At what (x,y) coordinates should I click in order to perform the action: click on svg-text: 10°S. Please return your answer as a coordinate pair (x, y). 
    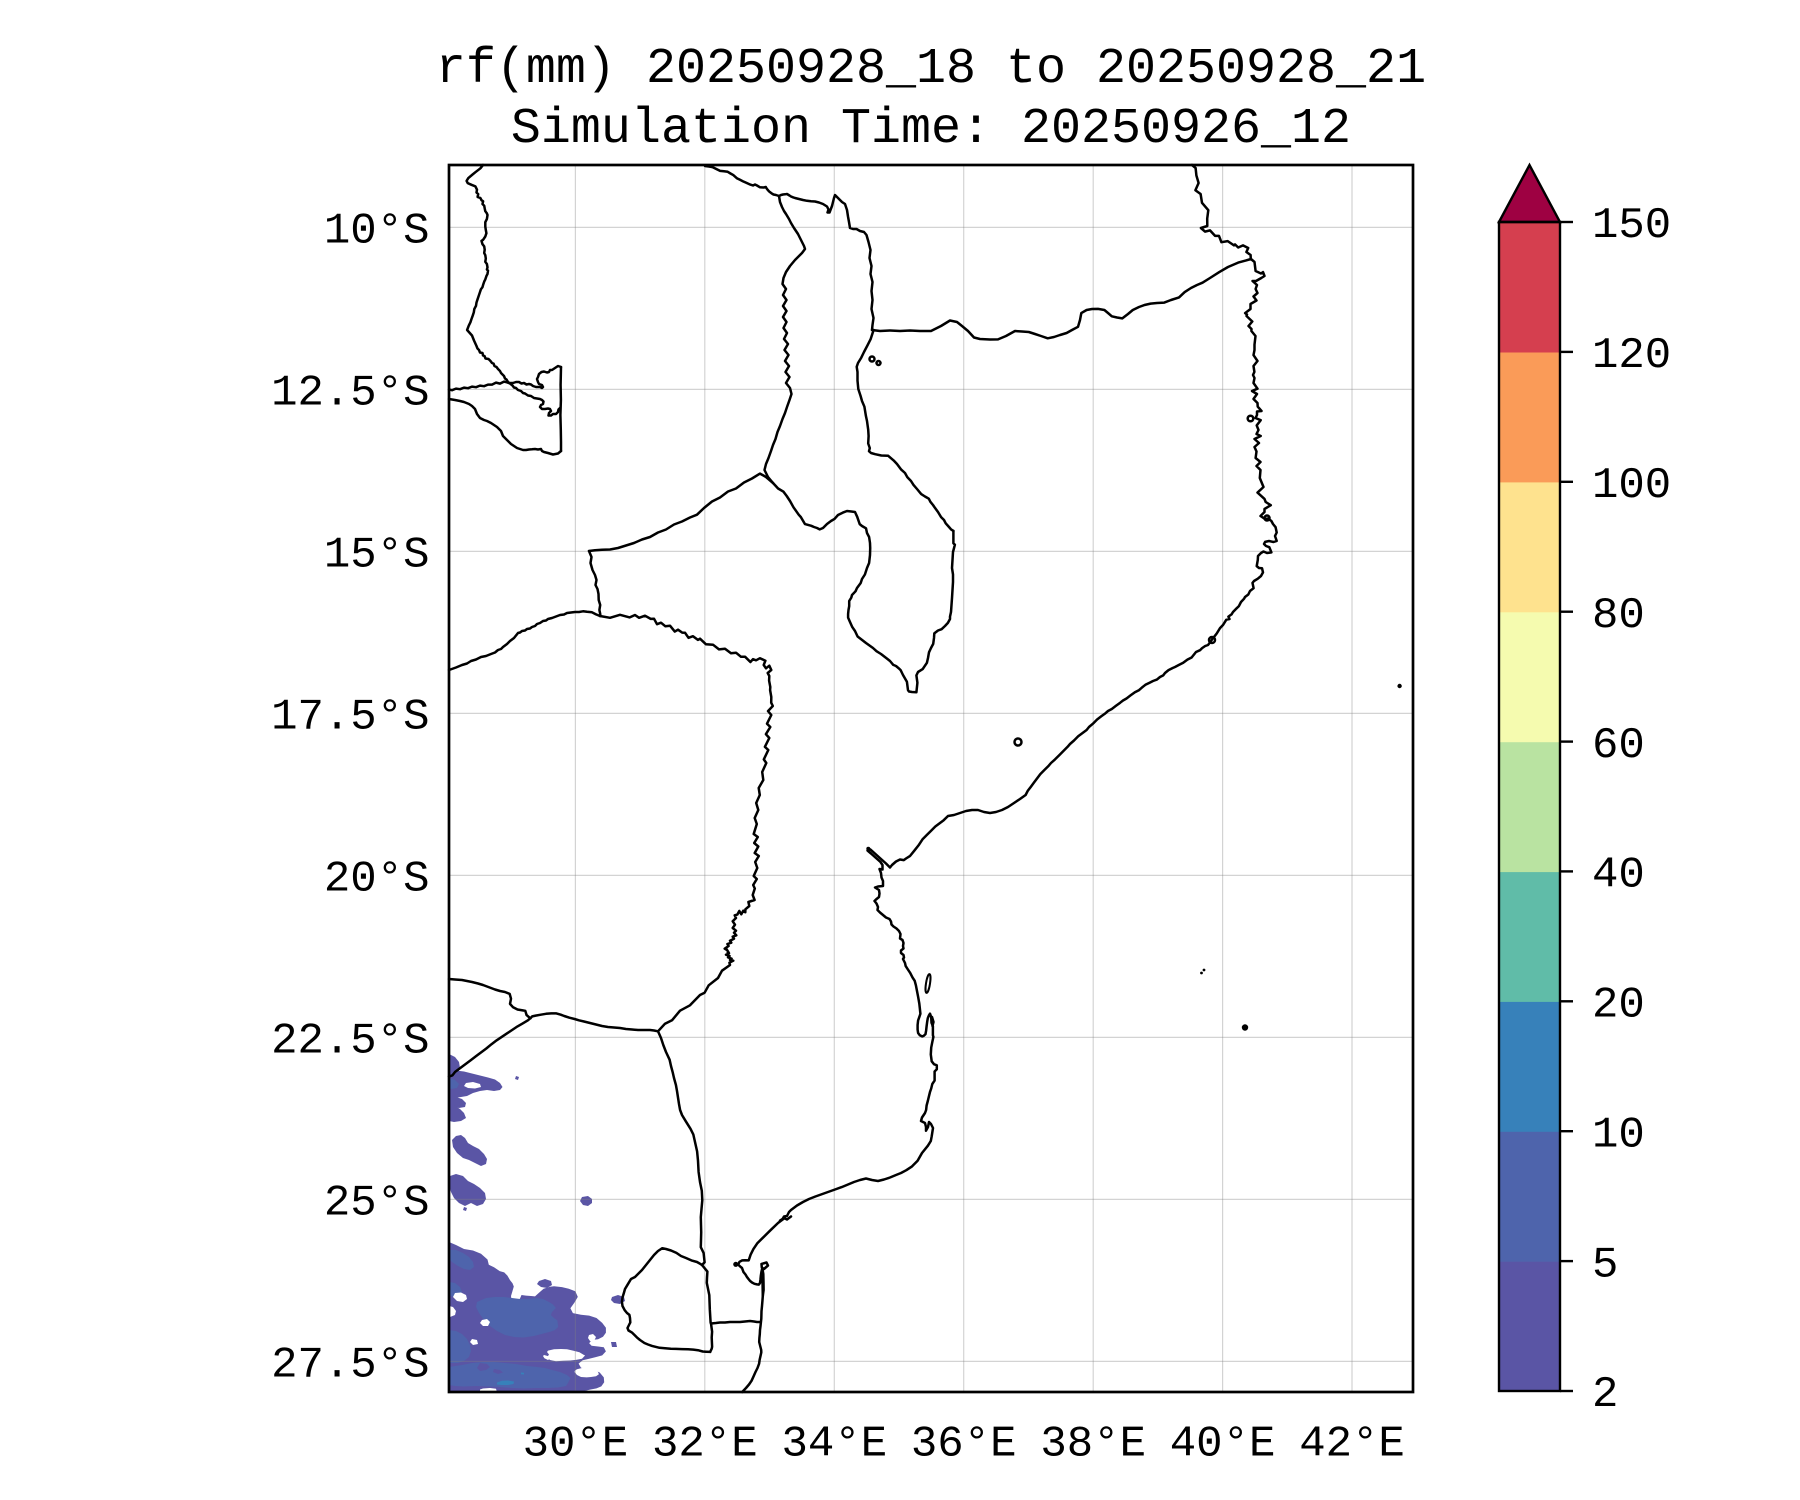
    Looking at the image, I should click on (377, 232).